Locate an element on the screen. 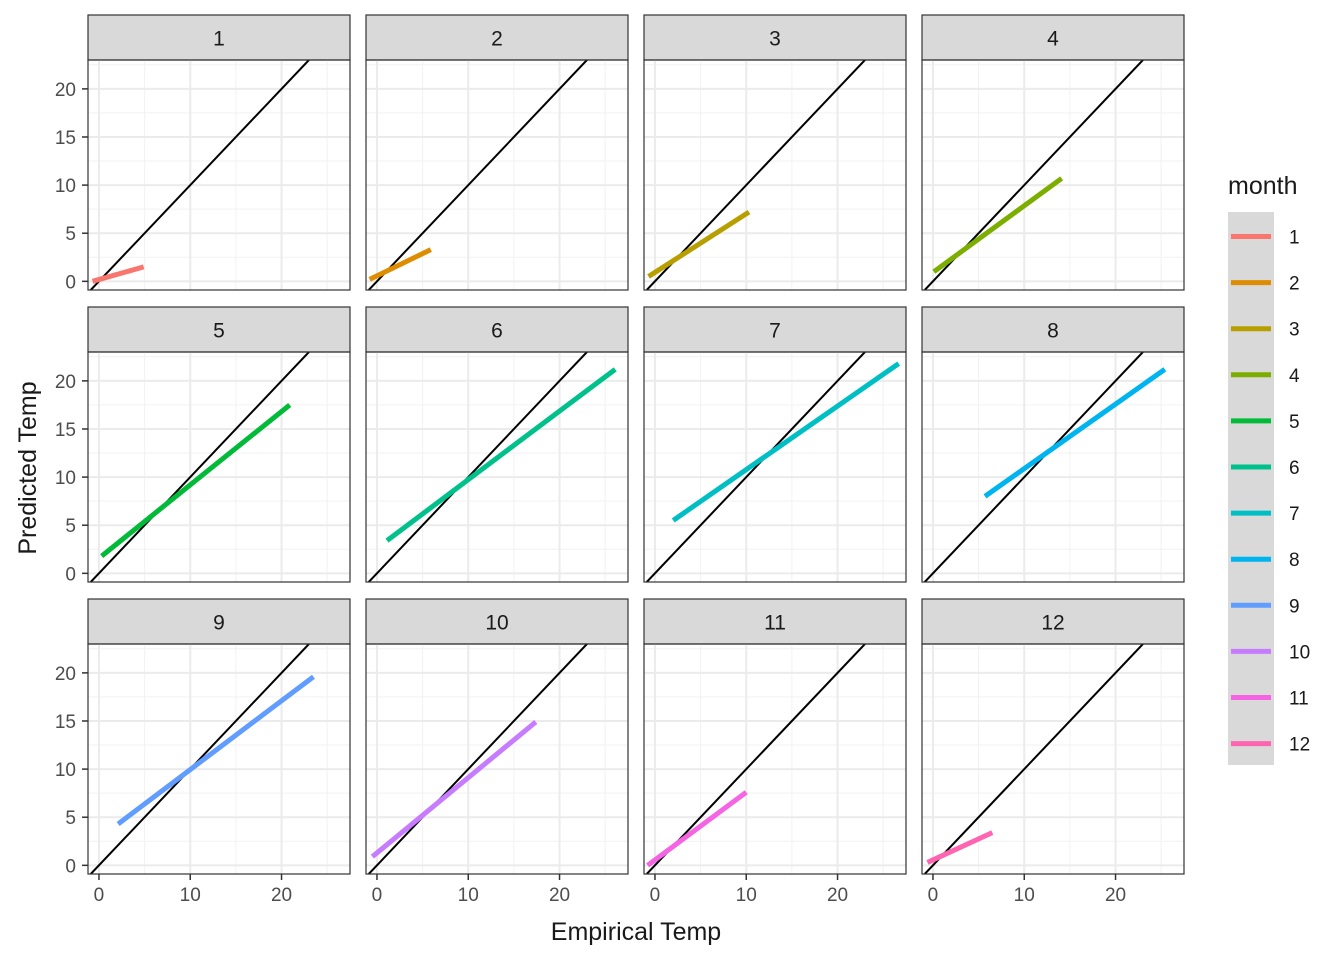 The height and width of the screenshot is (960, 1344). legend-label: 8 is located at coordinates (1294, 560).